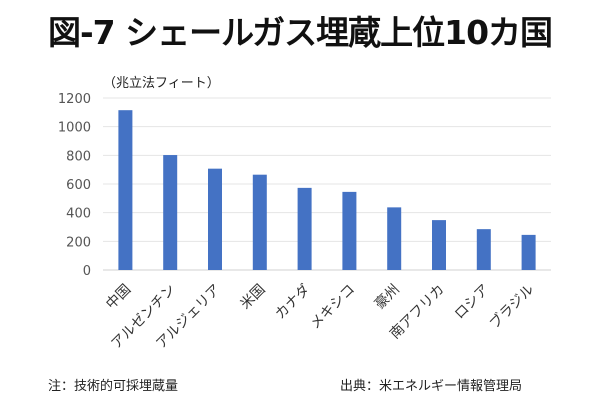  I want to click on x-tick-label: ブラジル, so click(511, 306).